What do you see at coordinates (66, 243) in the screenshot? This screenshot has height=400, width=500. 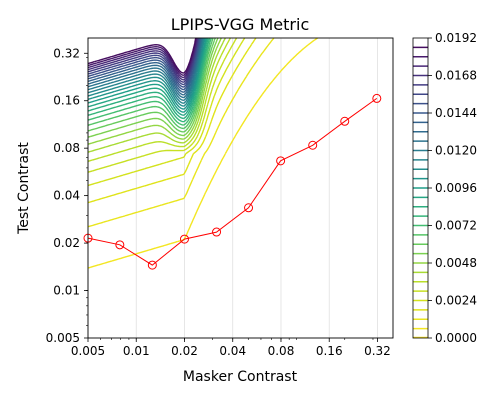 I see `y-tick-label: 0.02` at bounding box center [66, 243].